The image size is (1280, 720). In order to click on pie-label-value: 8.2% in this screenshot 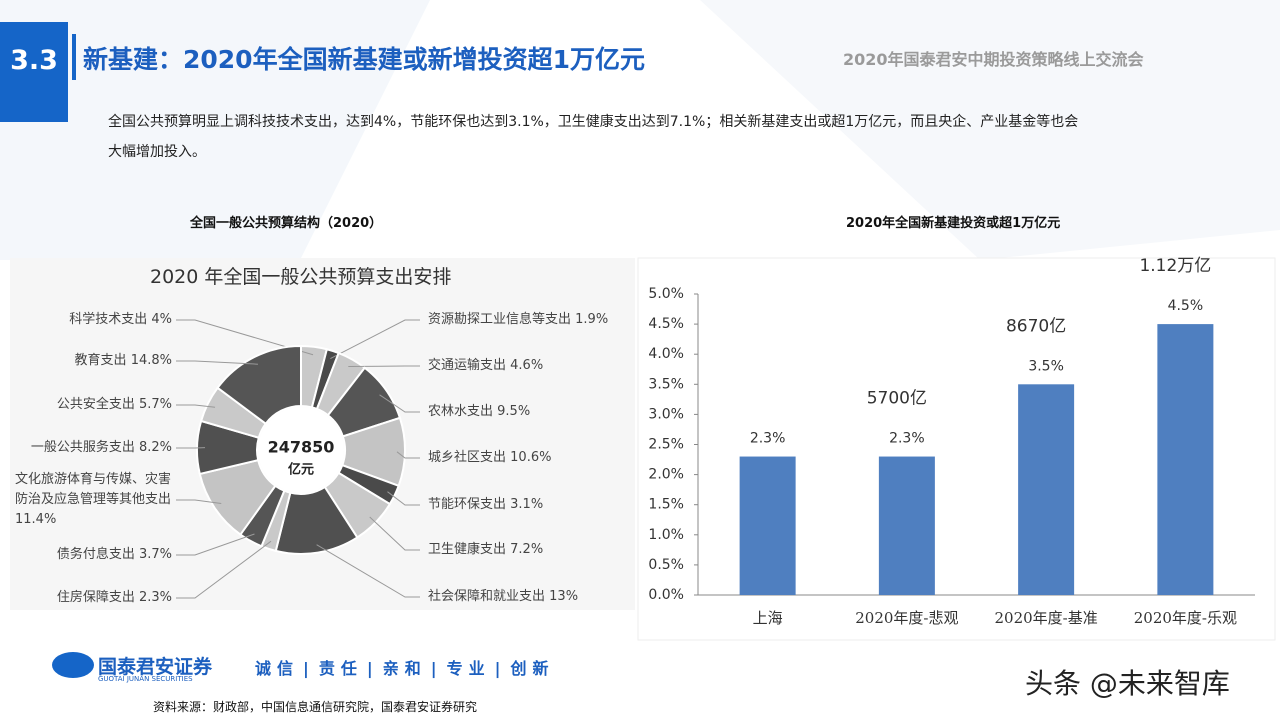, I will do `click(155, 447)`.